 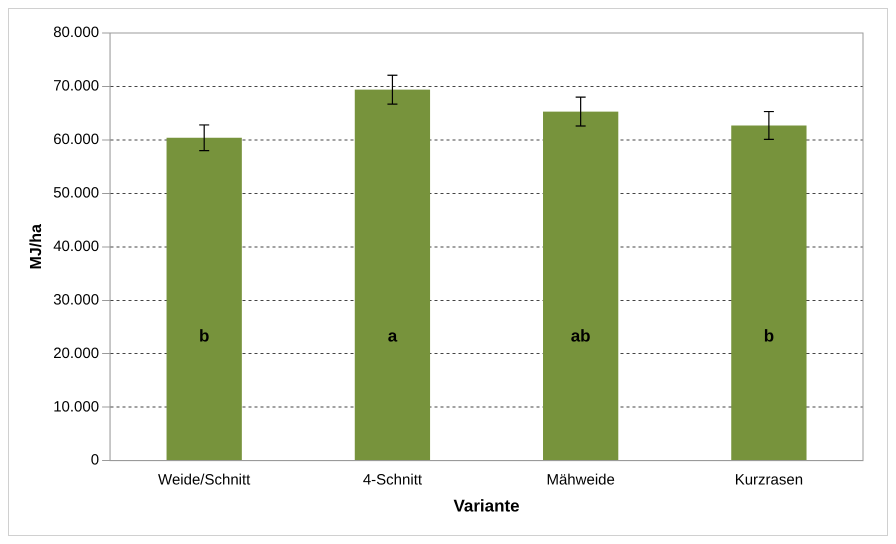 What do you see at coordinates (76, 86) in the screenshot?
I see `y-tick-label: 70.000` at bounding box center [76, 86].